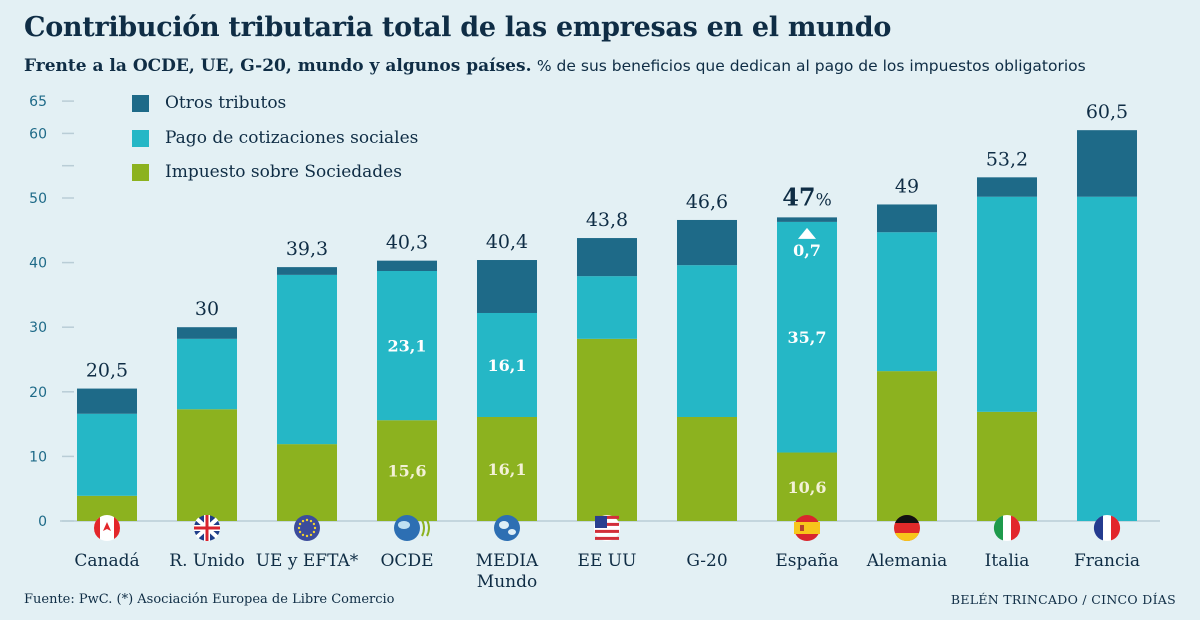 This screenshot has height=620, width=1200. I want to click on up-arrow-icon, so click(807, 233).